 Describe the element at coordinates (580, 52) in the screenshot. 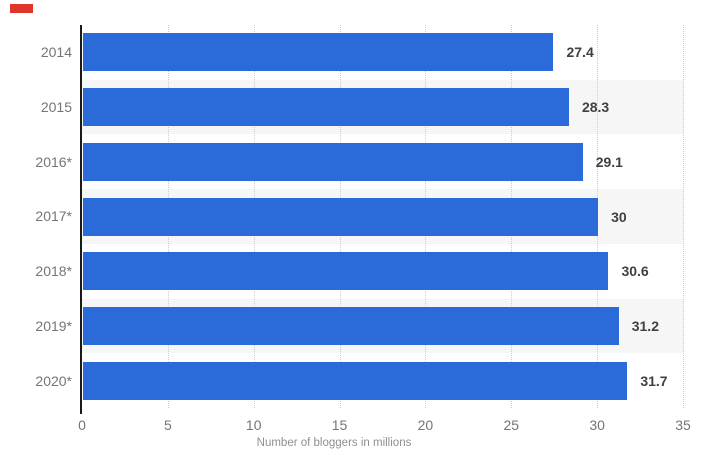

I see `value-label: 27.4` at that location.